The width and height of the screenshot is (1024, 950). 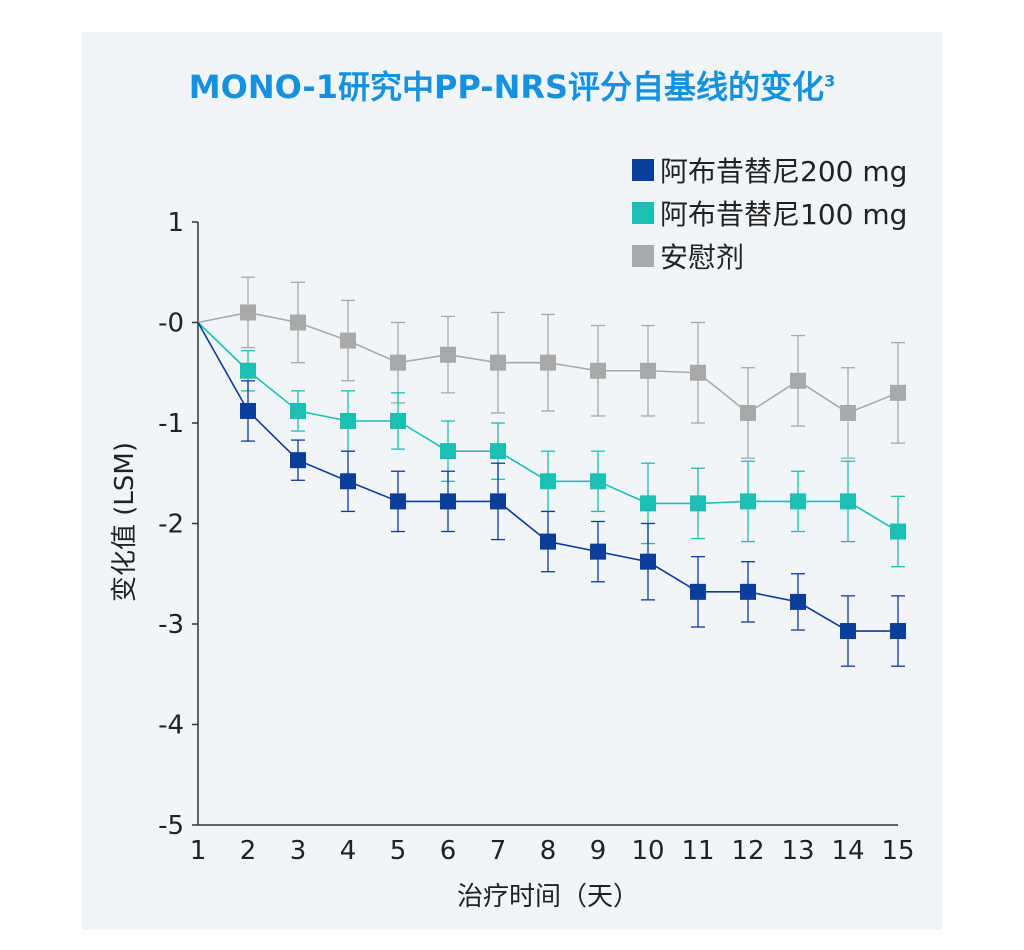 What do you see at coordinates (548, 851) in the screenshot?
I see `x-tick-label: 8` at bounding box center [548, 851].